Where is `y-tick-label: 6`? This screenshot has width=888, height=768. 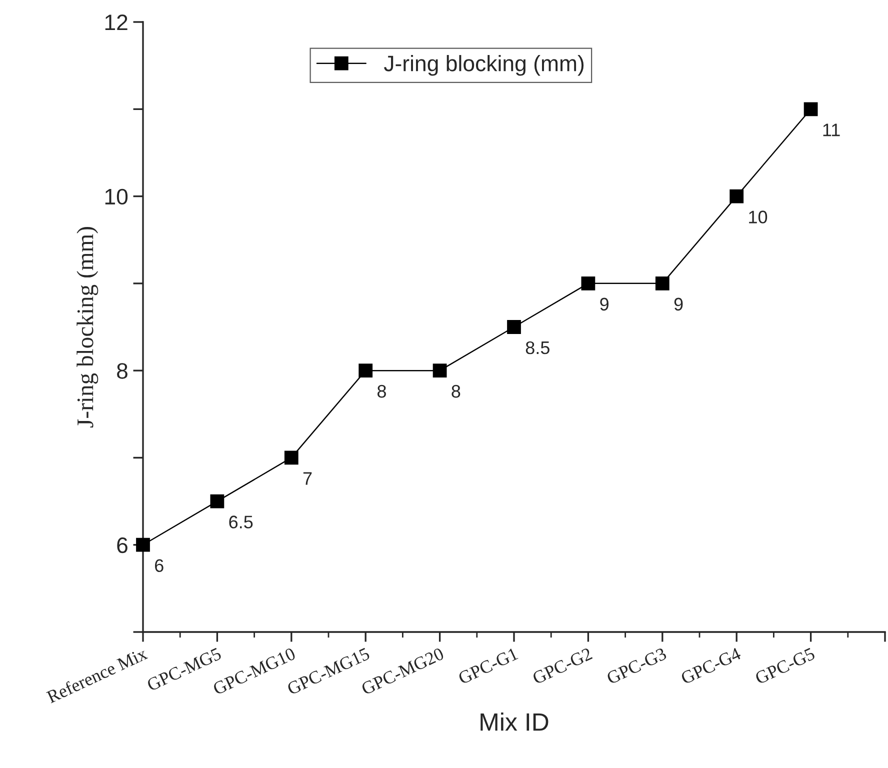
y-tick-label: 6 is located at coordinates (122, 545).